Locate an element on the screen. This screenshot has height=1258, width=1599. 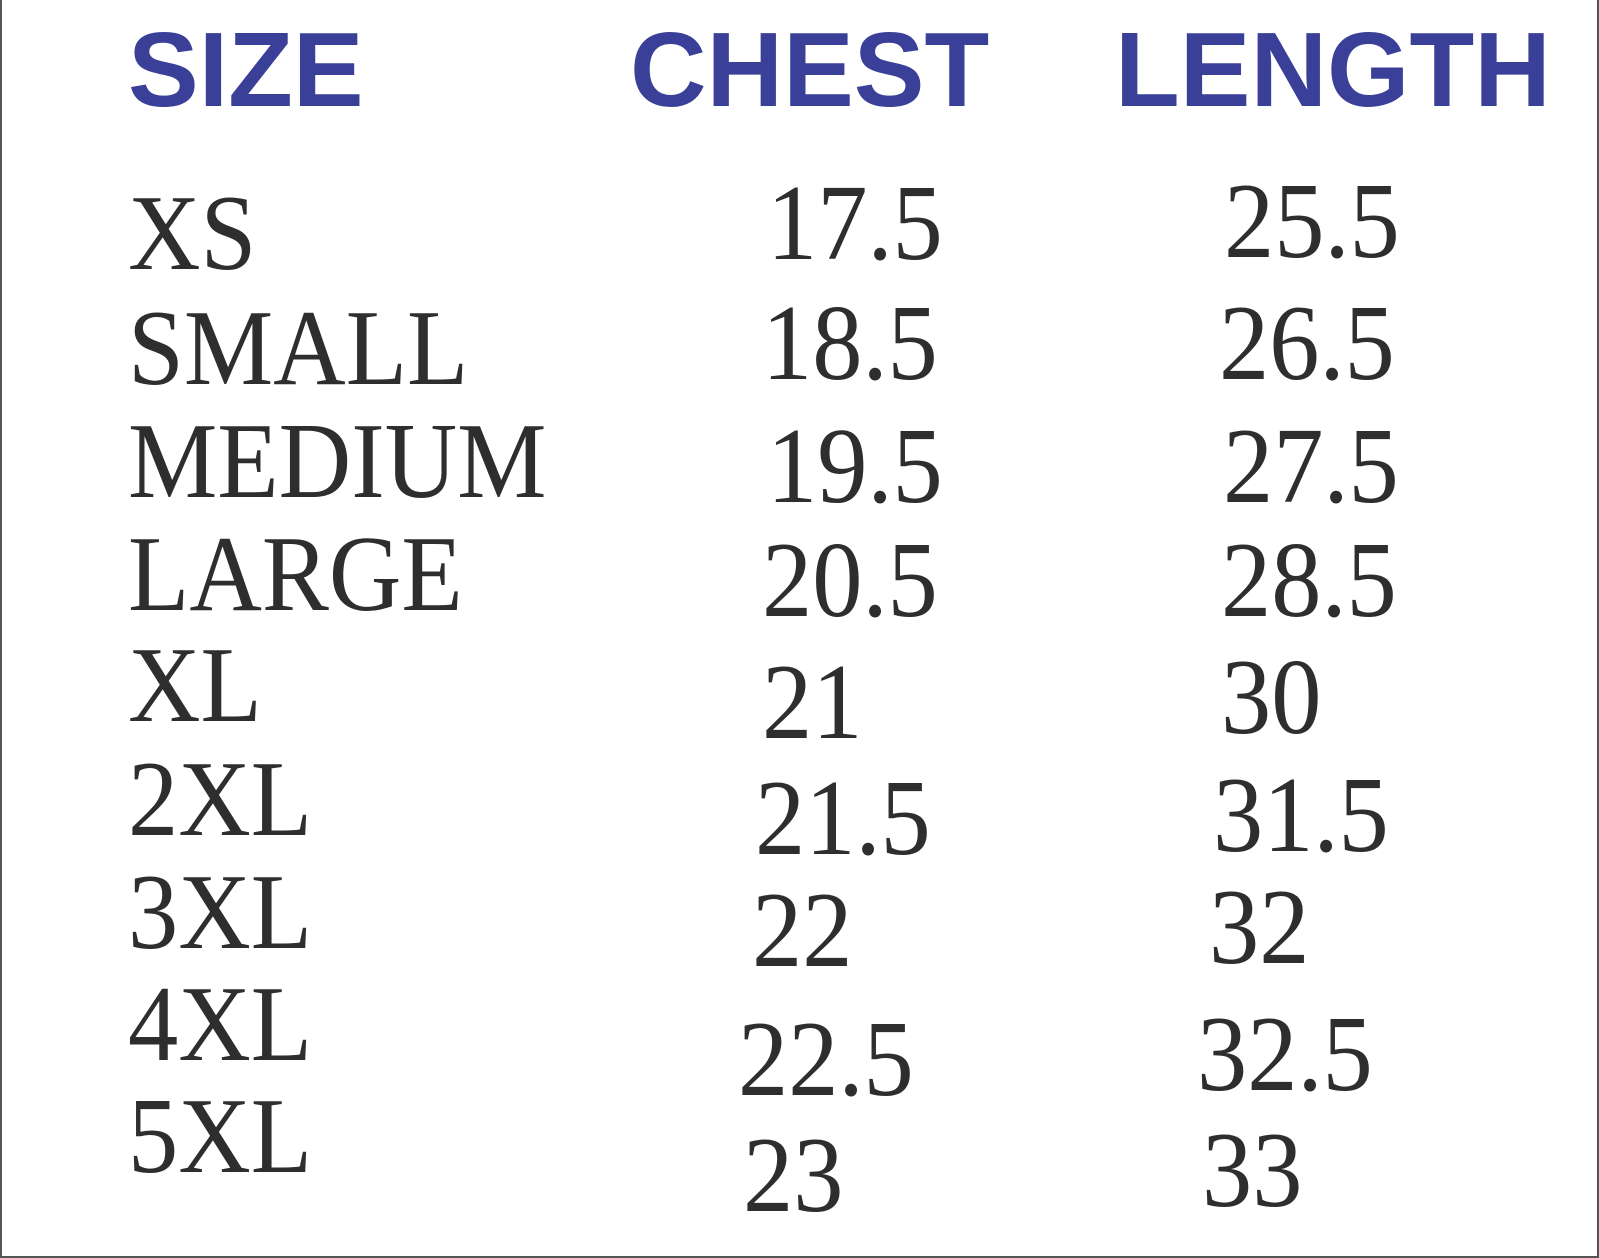
size-cell: MEDIUM is located at coordinates (337, 461).